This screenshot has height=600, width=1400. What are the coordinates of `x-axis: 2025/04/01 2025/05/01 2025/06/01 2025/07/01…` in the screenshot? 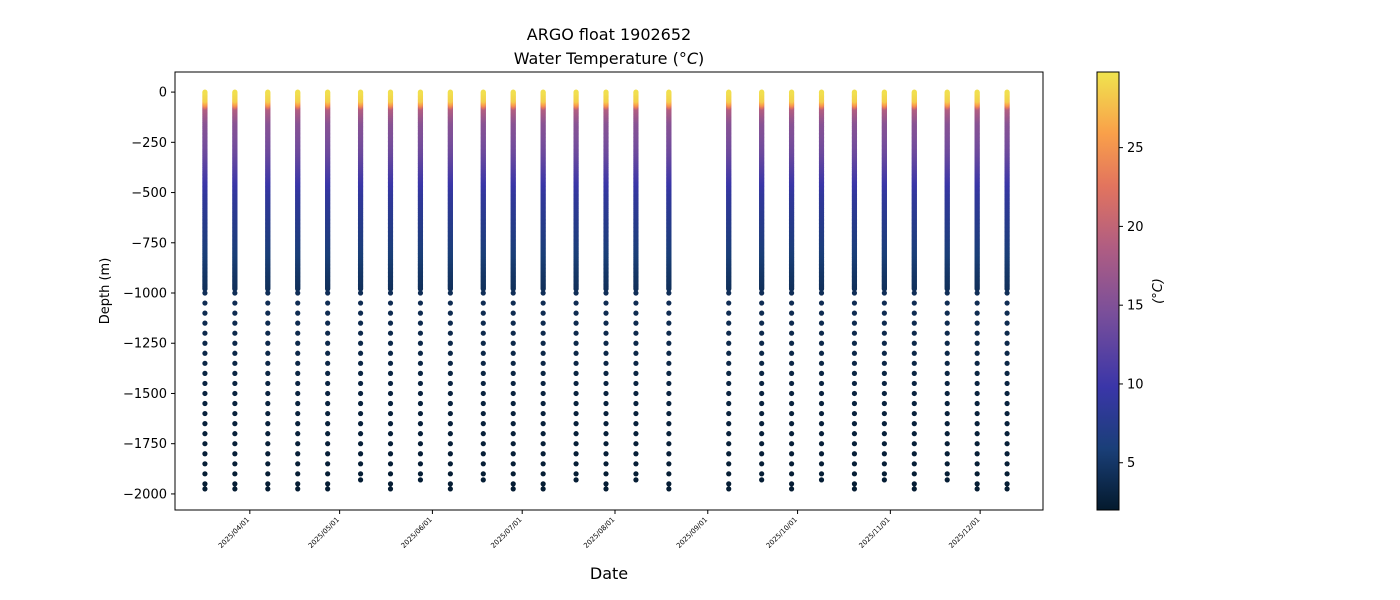 It's located at (599, 530).